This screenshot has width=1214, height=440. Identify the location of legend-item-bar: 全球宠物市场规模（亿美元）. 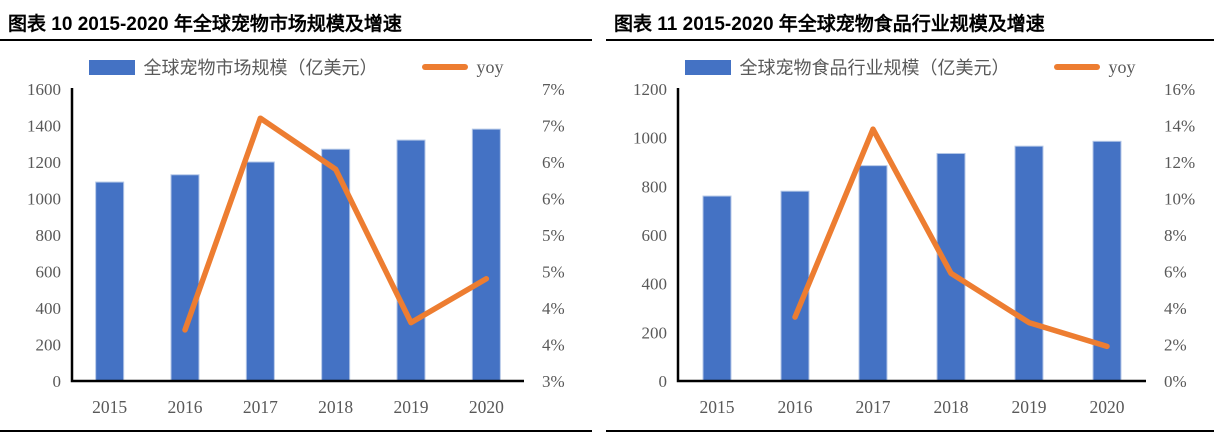
(233, 67).